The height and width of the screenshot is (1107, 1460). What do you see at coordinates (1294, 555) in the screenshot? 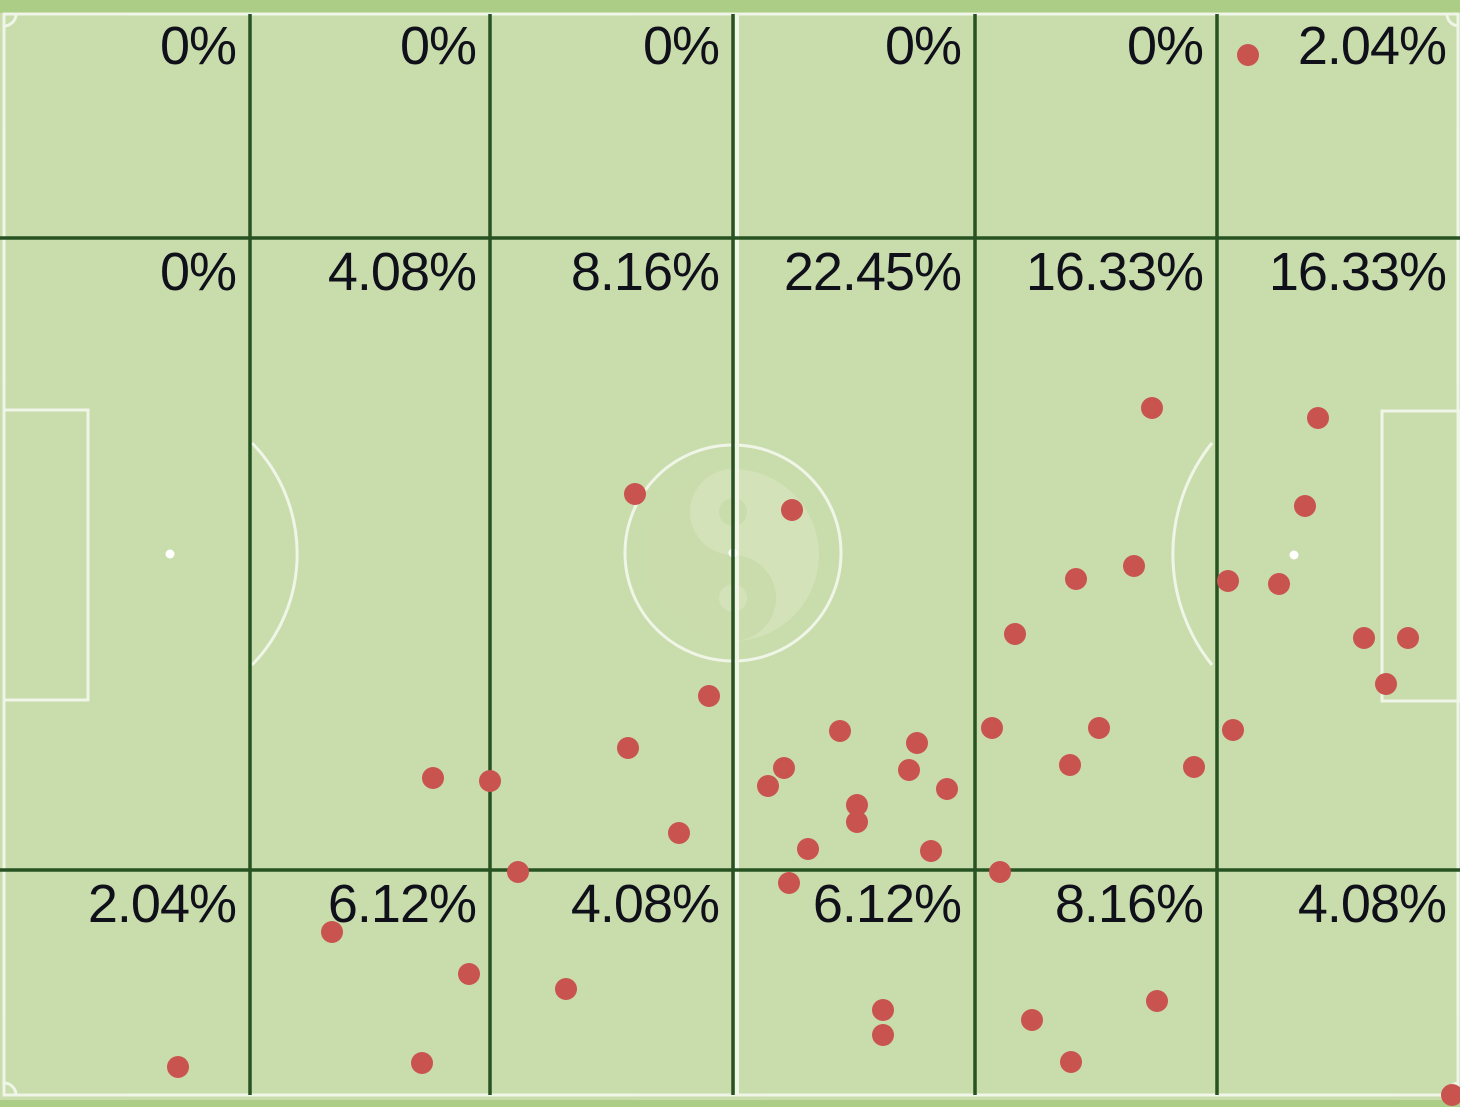
I see `right-penalty-spot` at bounding box center [1294, 555].